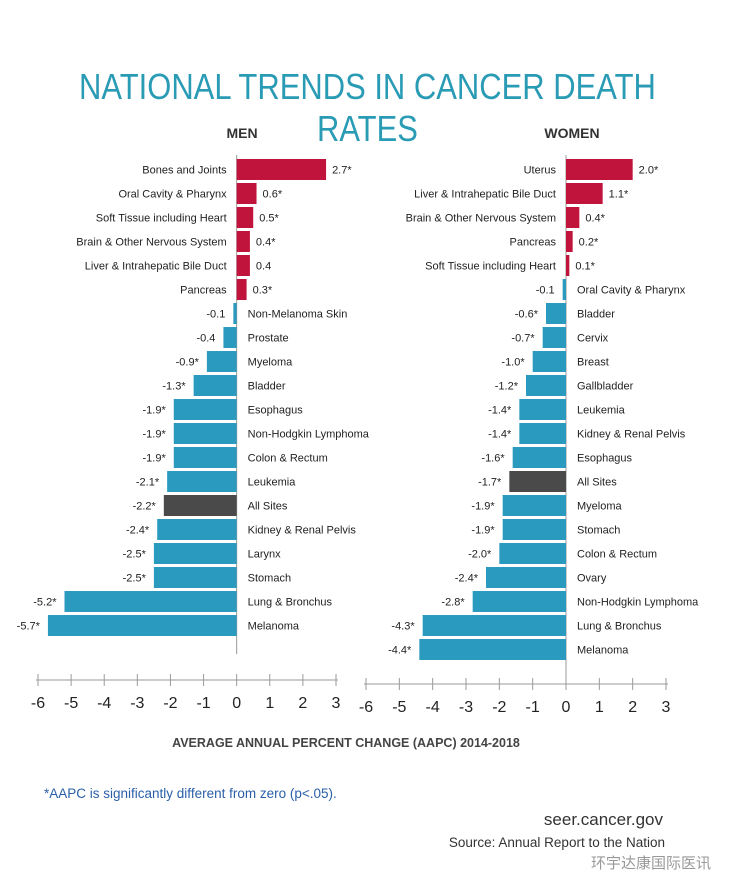  Describe the element at coordinates (263, 291) in the screenshot. I see `men-value-label: 0.3*` at that location.